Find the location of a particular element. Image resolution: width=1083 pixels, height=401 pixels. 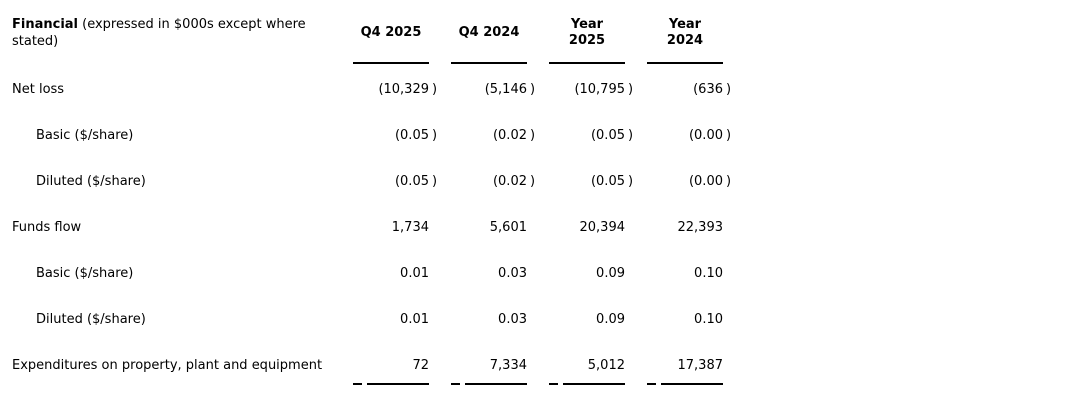

cell-year-2025: (10,795) is located at coordinates (592, 89).